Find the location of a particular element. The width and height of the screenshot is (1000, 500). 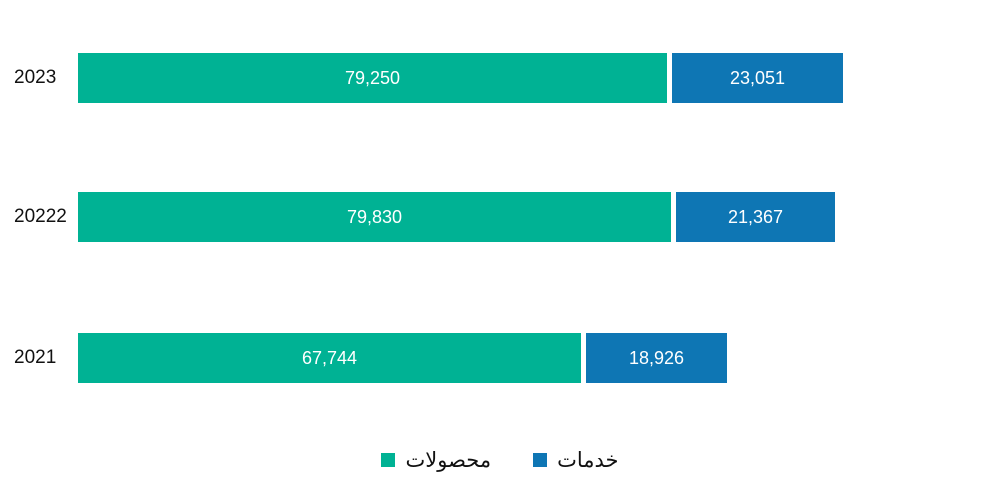

services-value-label: 18,926 is located at coordinates (656, 357).